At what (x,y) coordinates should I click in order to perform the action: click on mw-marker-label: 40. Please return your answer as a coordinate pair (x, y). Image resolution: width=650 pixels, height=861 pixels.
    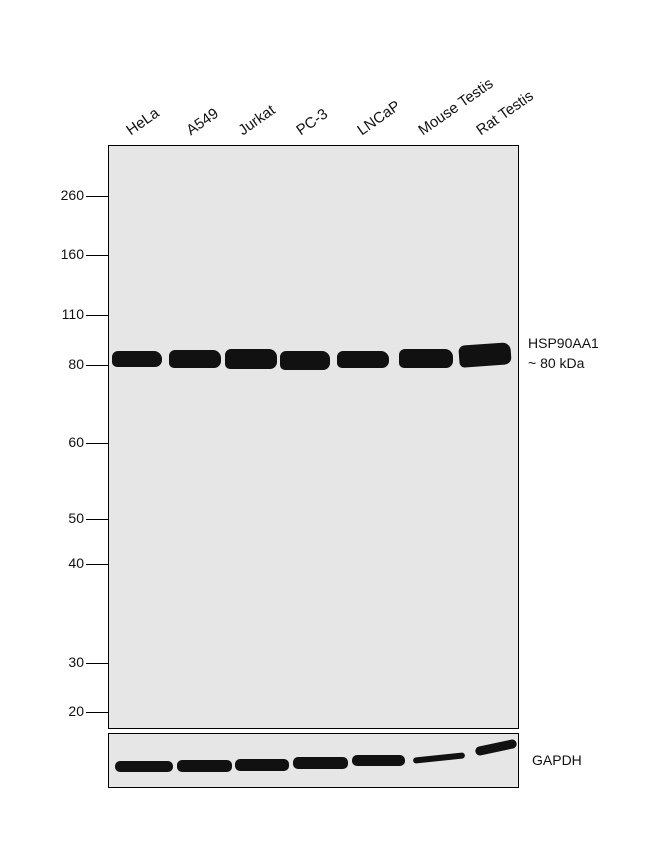
    Looking at the image, I should click on (76, 563).